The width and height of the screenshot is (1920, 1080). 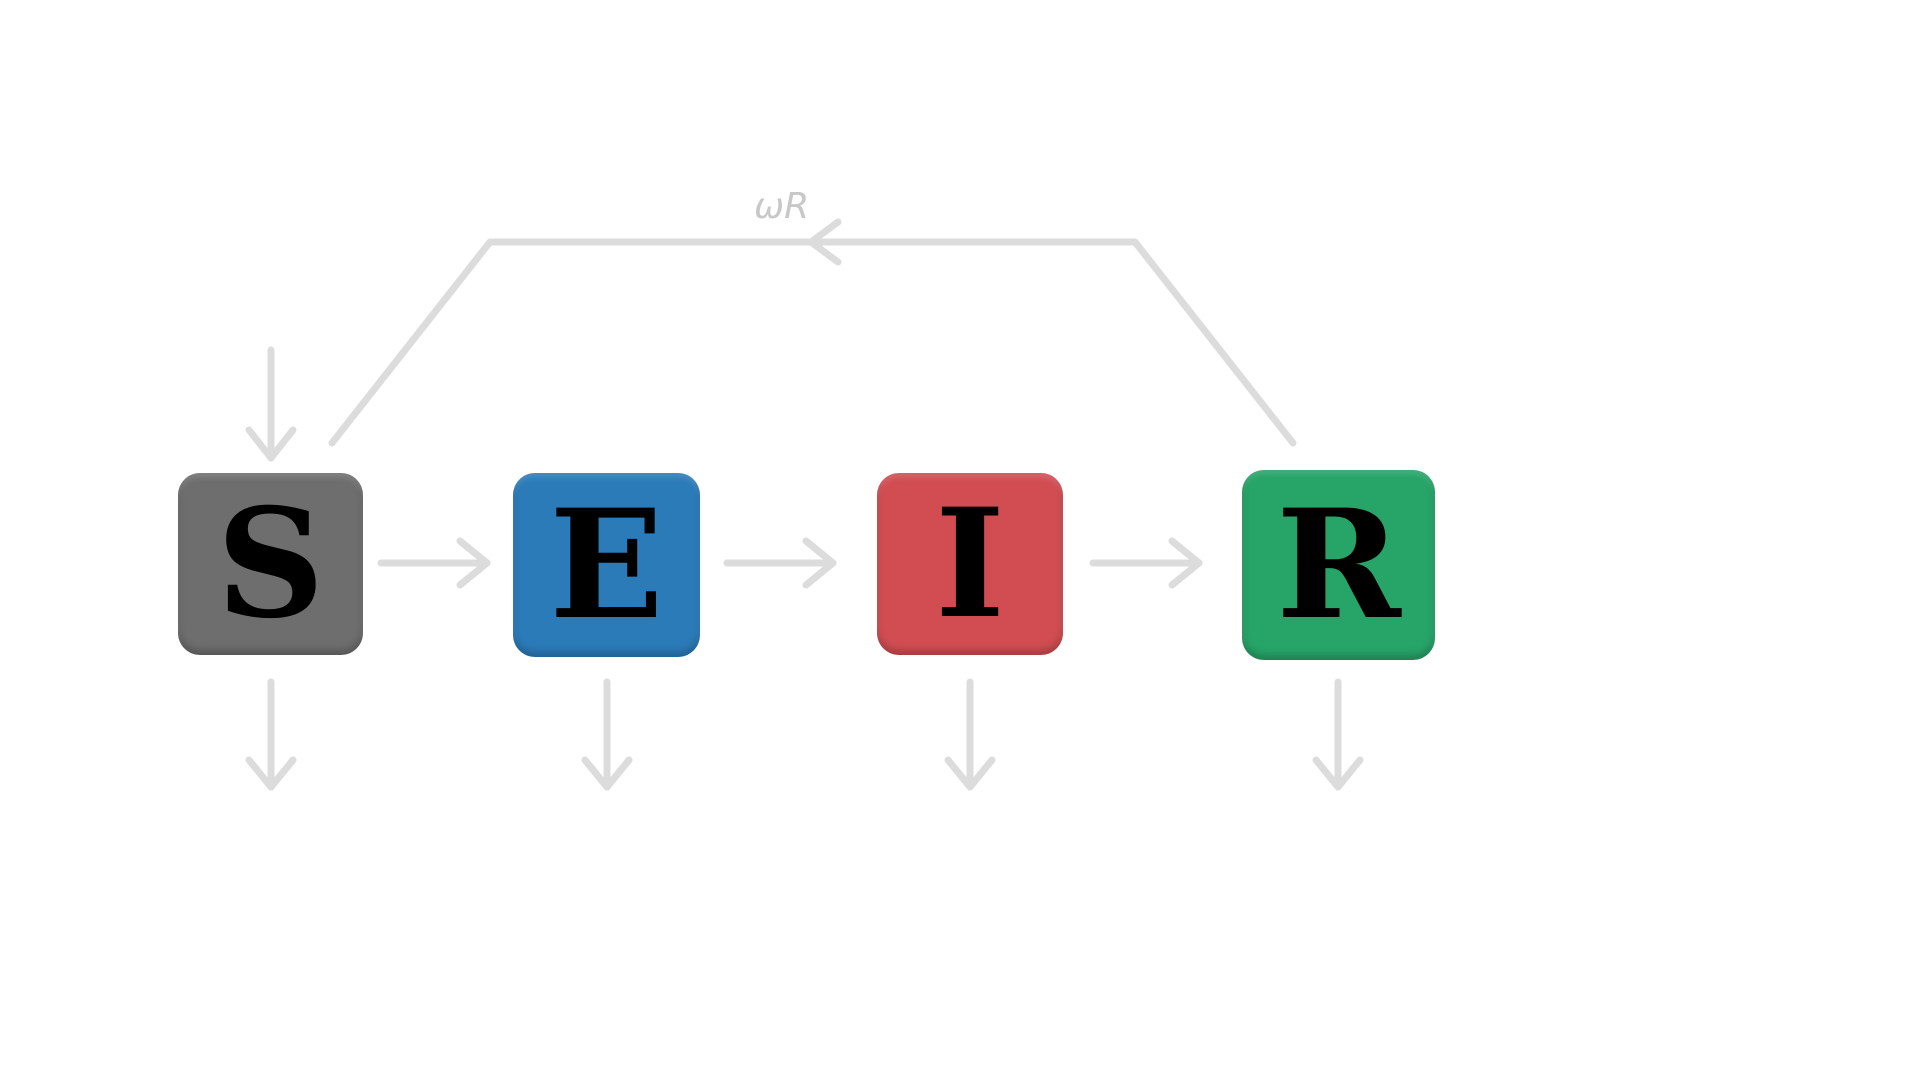 I want to click on outflow-arrowhead-s, so click(x=271, y=773).